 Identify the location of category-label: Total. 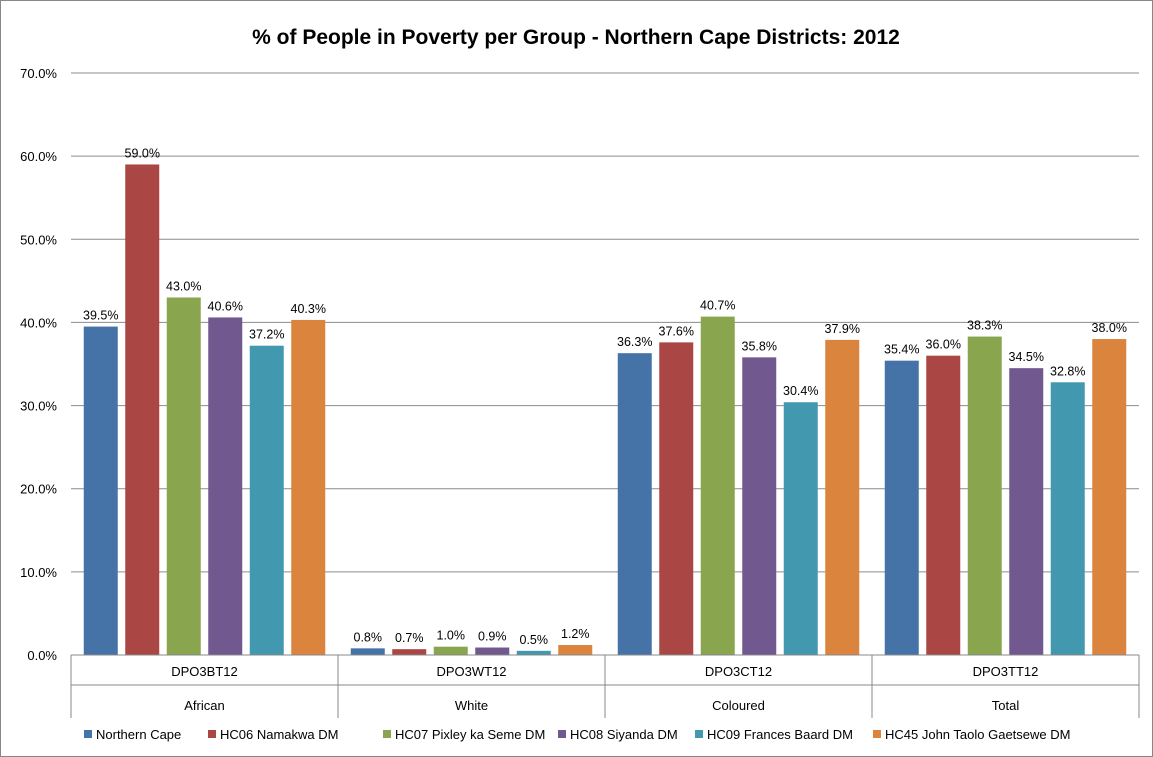
(1006, 705).